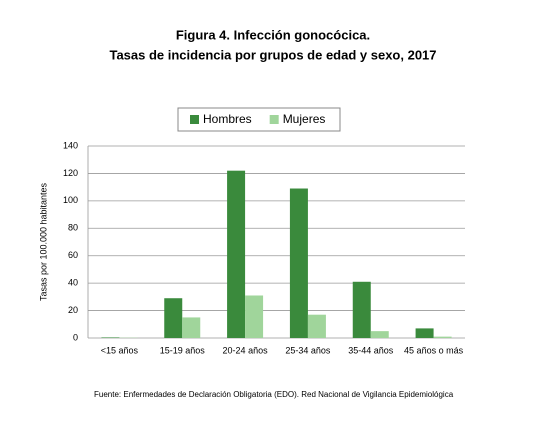 The height and width of the screenshot is (427, 545). Describe the element at coordinates (73, 310) in the screenshot. I see `y-tick-label: 20` at that location.